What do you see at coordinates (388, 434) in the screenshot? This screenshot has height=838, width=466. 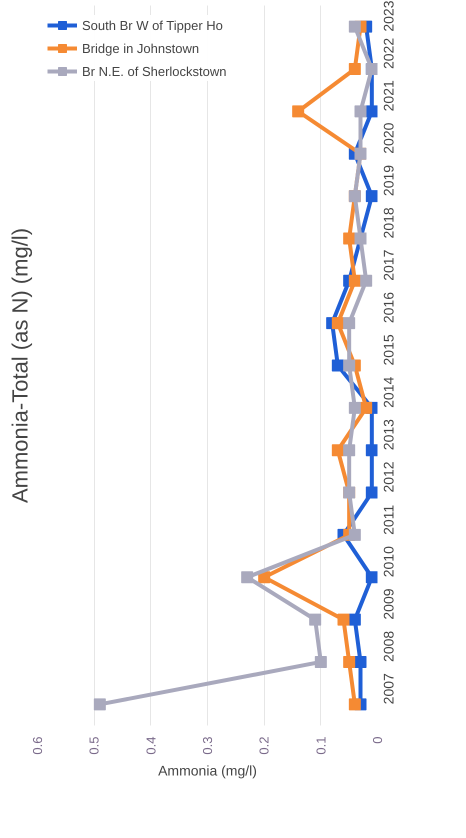 I see `y-tick-label: 2013` at bounding box center [388, 434].